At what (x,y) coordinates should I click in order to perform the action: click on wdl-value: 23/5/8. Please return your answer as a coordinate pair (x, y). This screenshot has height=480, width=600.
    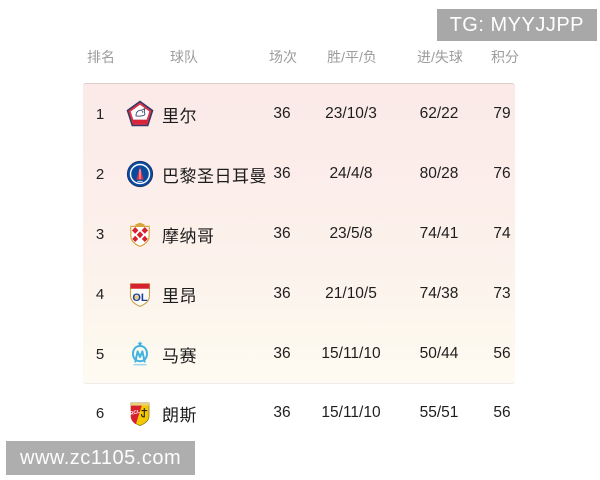
    Looking at the image, I should click on (351, 233).